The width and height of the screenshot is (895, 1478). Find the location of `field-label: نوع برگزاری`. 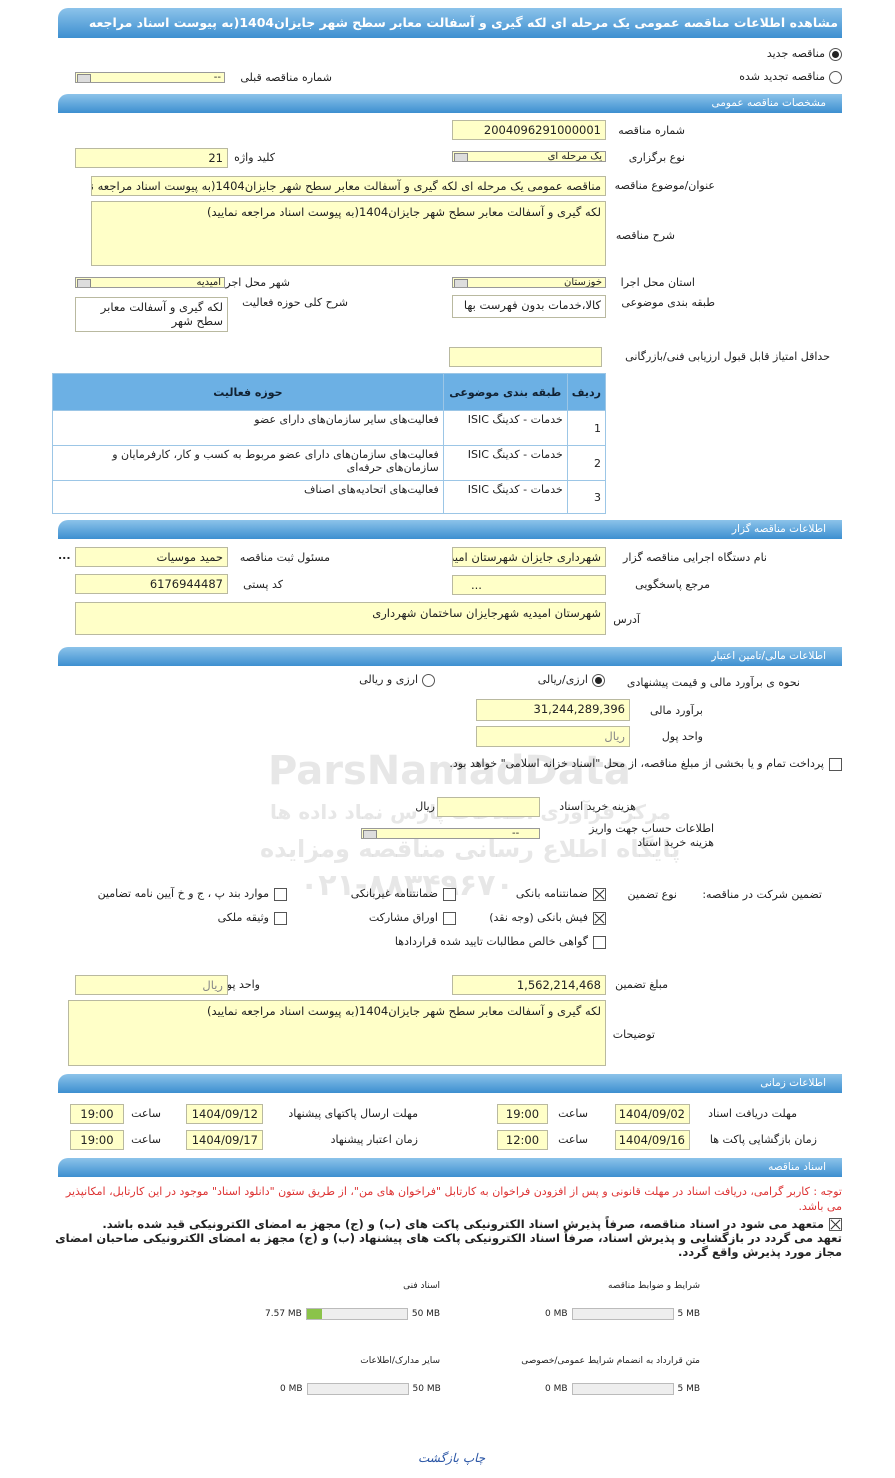

field-label: نوع برگزاری is located at coordinates (656, 157).